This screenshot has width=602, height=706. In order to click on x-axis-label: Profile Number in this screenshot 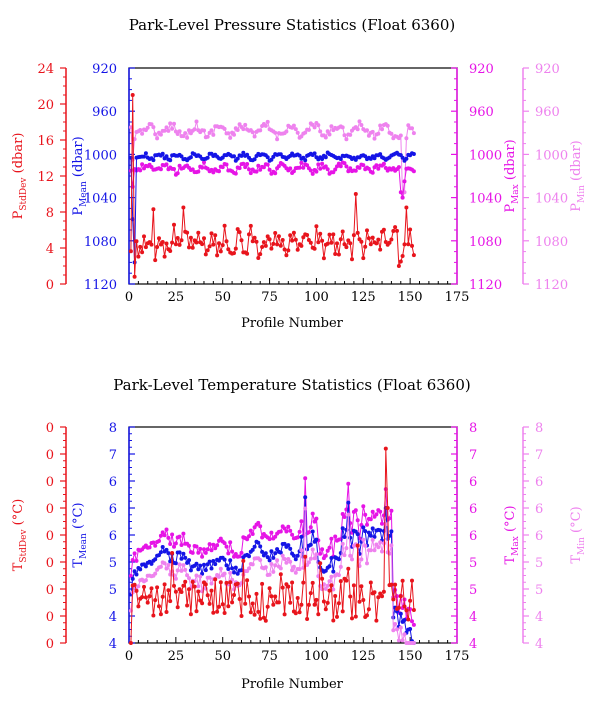, I will do `click(292, 323)`.